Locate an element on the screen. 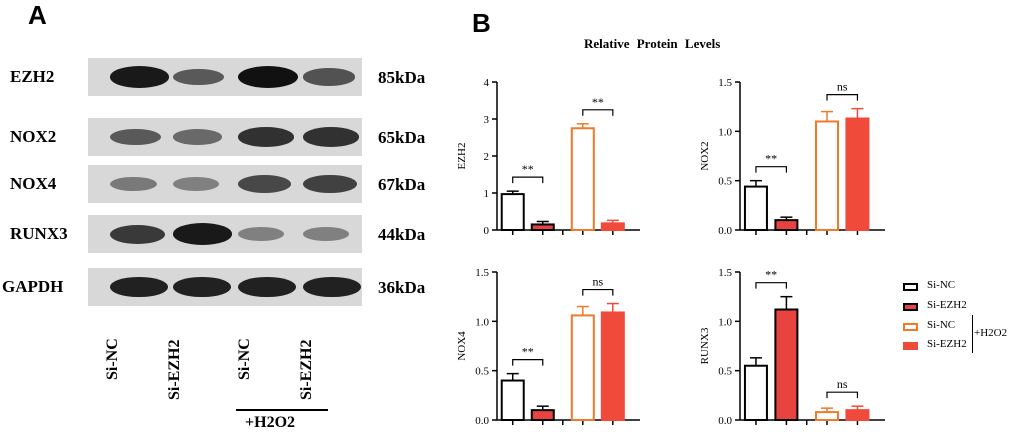 Image resolution: width=1020 pixels, height=443 pixels. y-tick-label: 1 is located at coordinates (487, 194).